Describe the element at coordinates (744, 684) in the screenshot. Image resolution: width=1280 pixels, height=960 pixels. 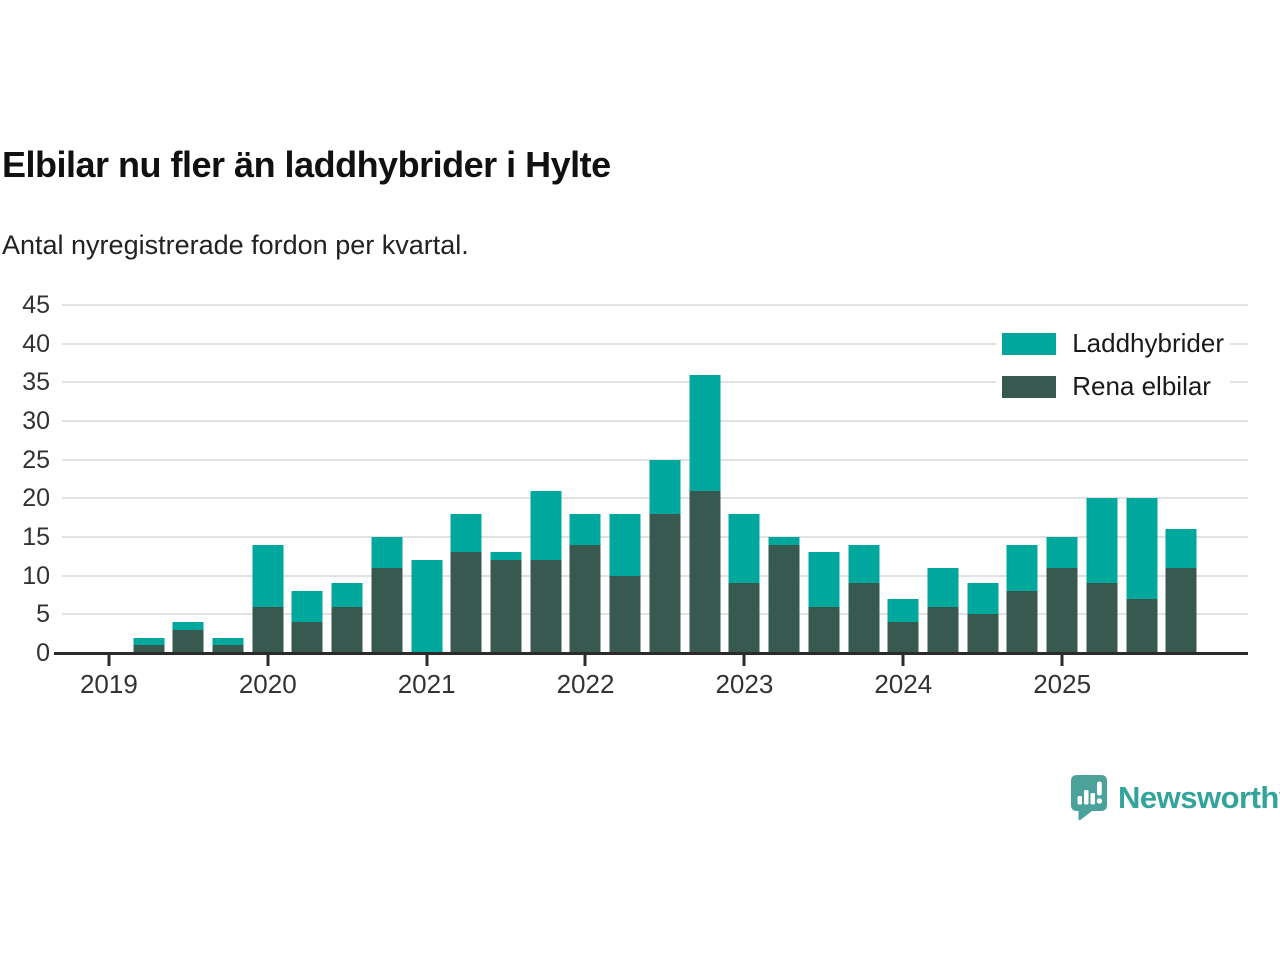
I see `x-axis-year-label: 2023` at that location.